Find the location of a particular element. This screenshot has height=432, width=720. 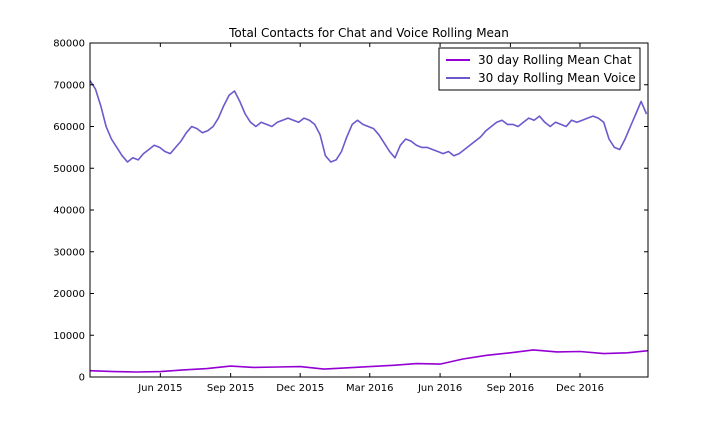

y-tick-label: 20000 is located at coordinates (69, 294).